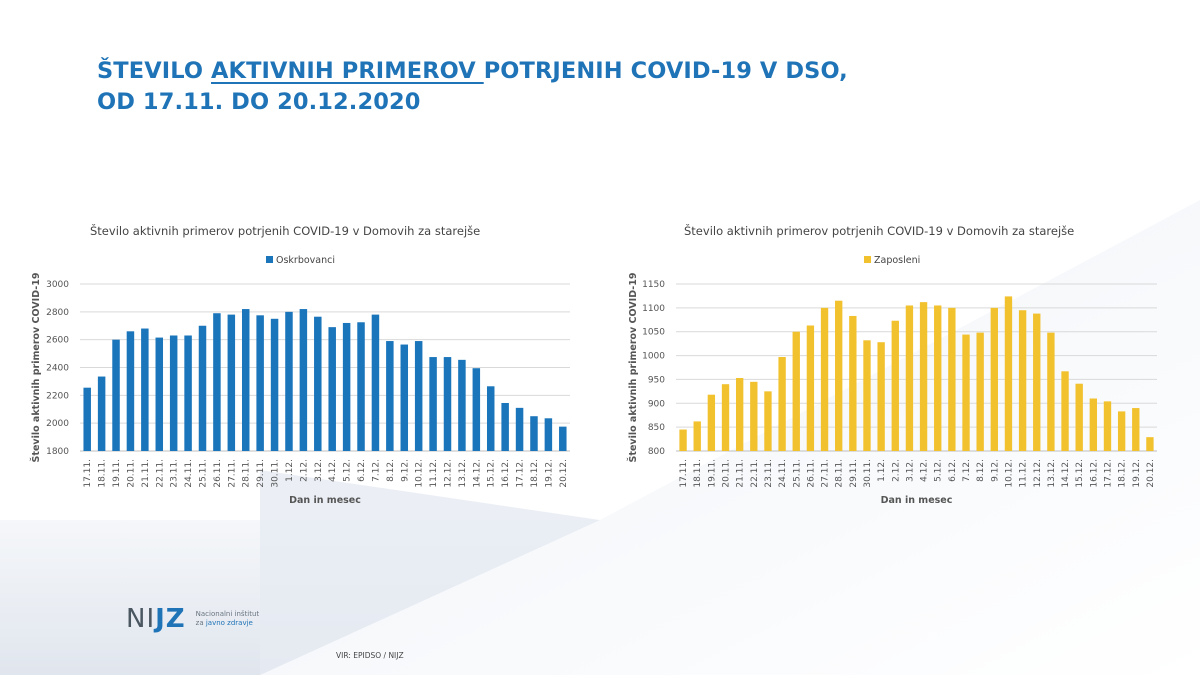  What do you see at coordinates (463, 473) in the screenshot?
I see `x-tick-label: 13.12.` at bounding box center [463, 473].